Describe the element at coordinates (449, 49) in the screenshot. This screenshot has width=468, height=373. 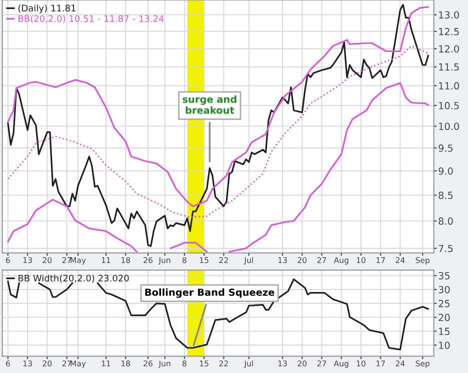
I see `y-tick-label: 12.0` at that location.